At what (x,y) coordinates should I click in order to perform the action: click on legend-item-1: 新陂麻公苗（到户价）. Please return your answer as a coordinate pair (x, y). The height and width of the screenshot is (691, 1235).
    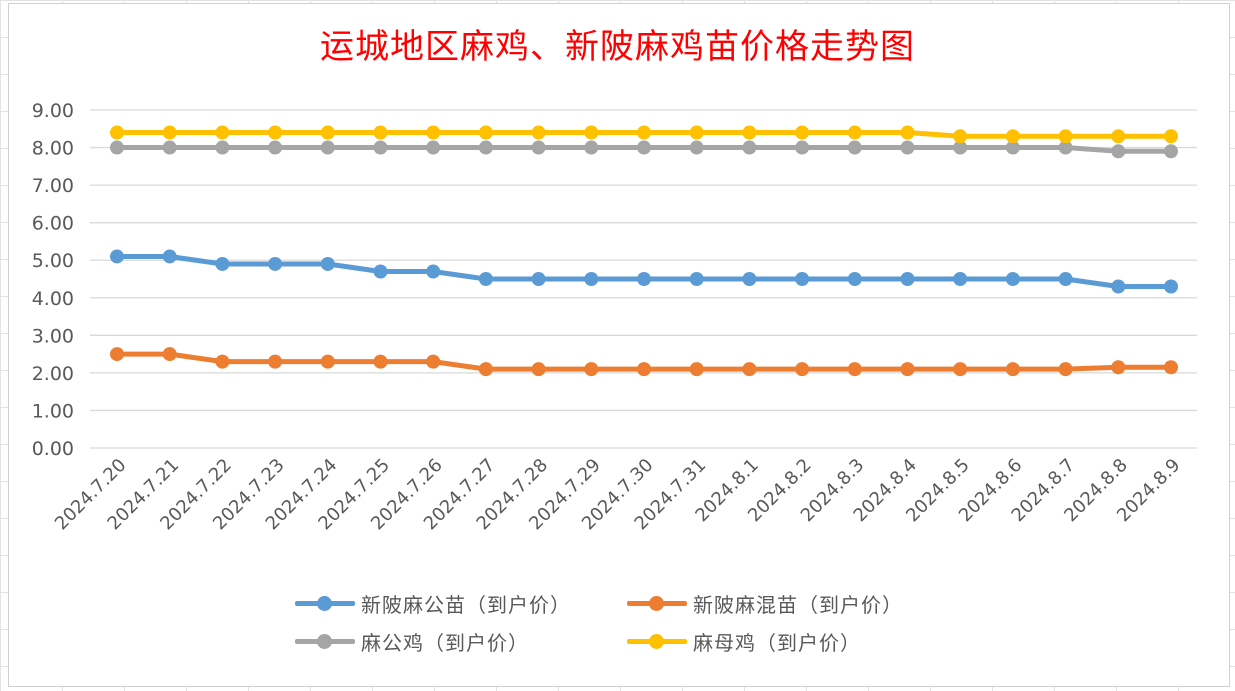
    Looking at the image, I should click on (459, 603).